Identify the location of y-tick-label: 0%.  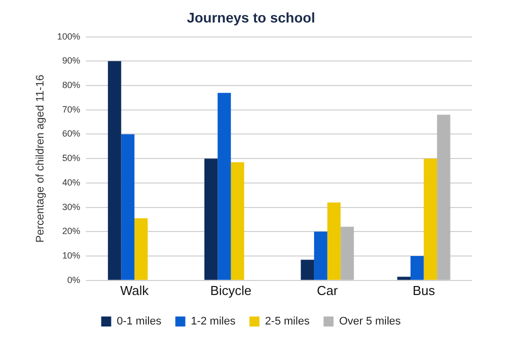
(73, 279).